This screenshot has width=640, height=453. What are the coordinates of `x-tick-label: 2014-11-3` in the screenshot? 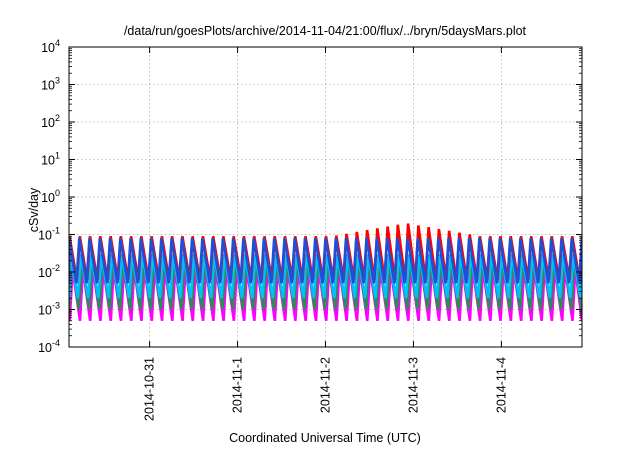 It's located at (413, 385).